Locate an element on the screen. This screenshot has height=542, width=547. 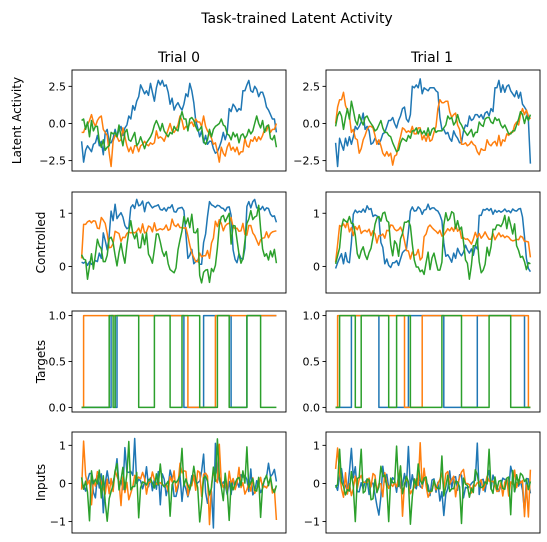
panel-latent-activity-trial-0: −2.5 0.0 2.5 is located at coordinates (163, 120).